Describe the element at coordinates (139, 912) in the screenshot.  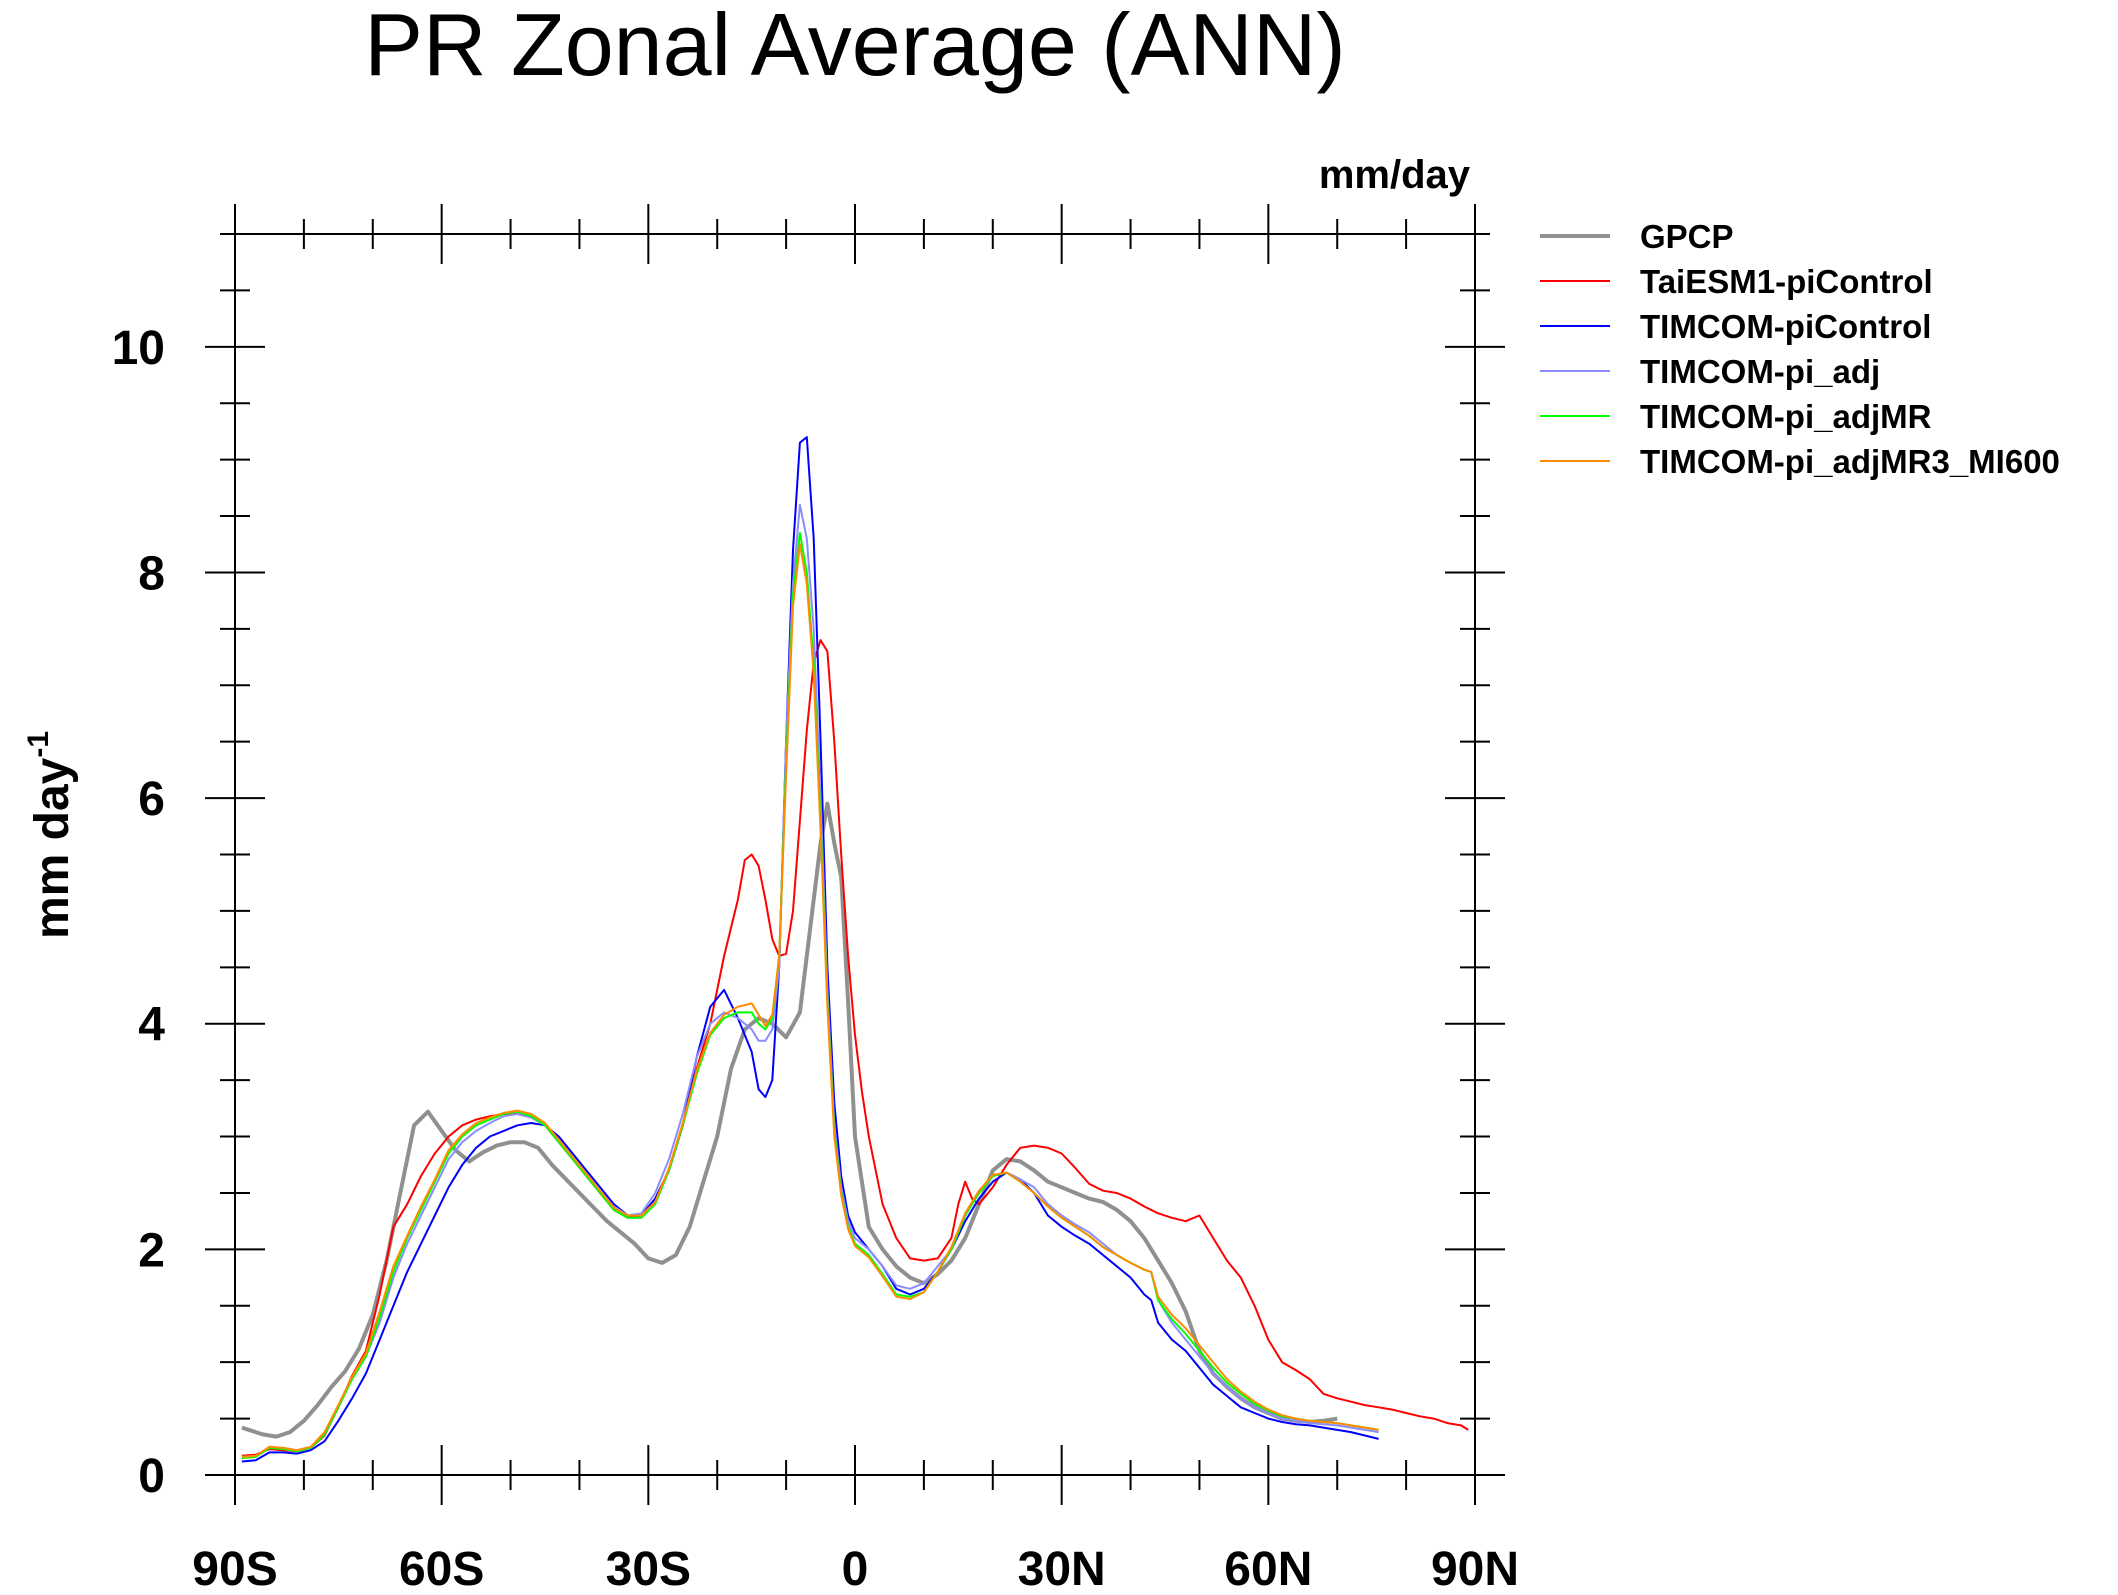
I see `y-tick-labels: 0 2 4 6 8 10` at that location.